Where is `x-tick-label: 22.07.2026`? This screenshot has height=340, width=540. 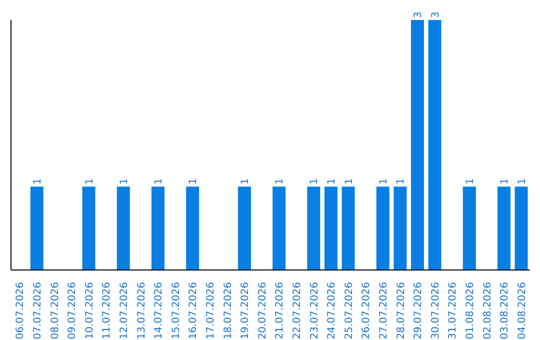 x-tick-label: 22.07.2026 is located at coordinates (297, 311).